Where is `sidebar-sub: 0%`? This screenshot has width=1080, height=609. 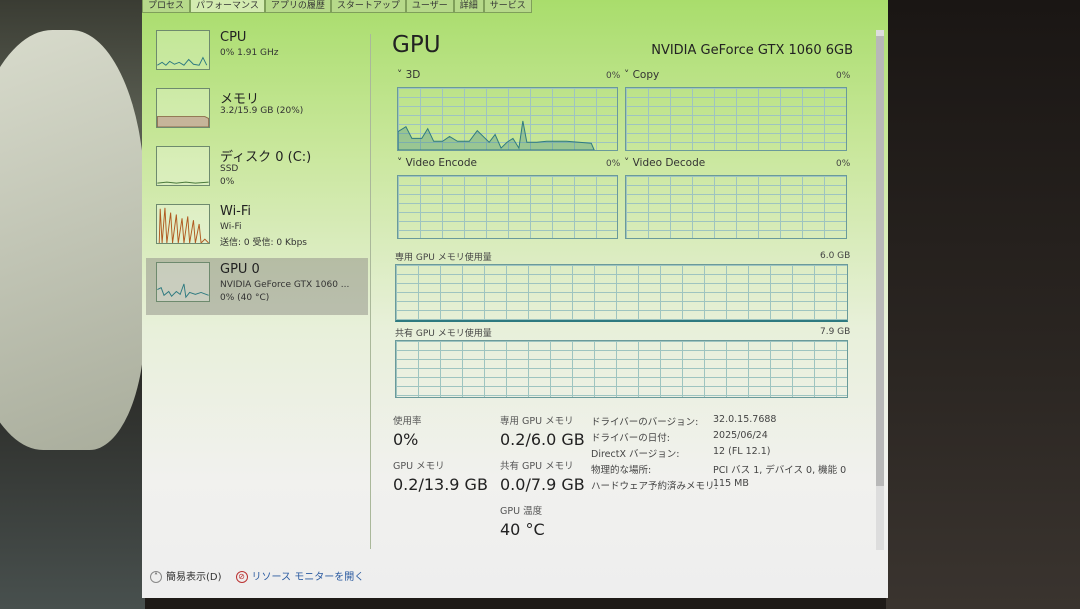 sidebar-sub: 0% is located at coordinates (227, 182).